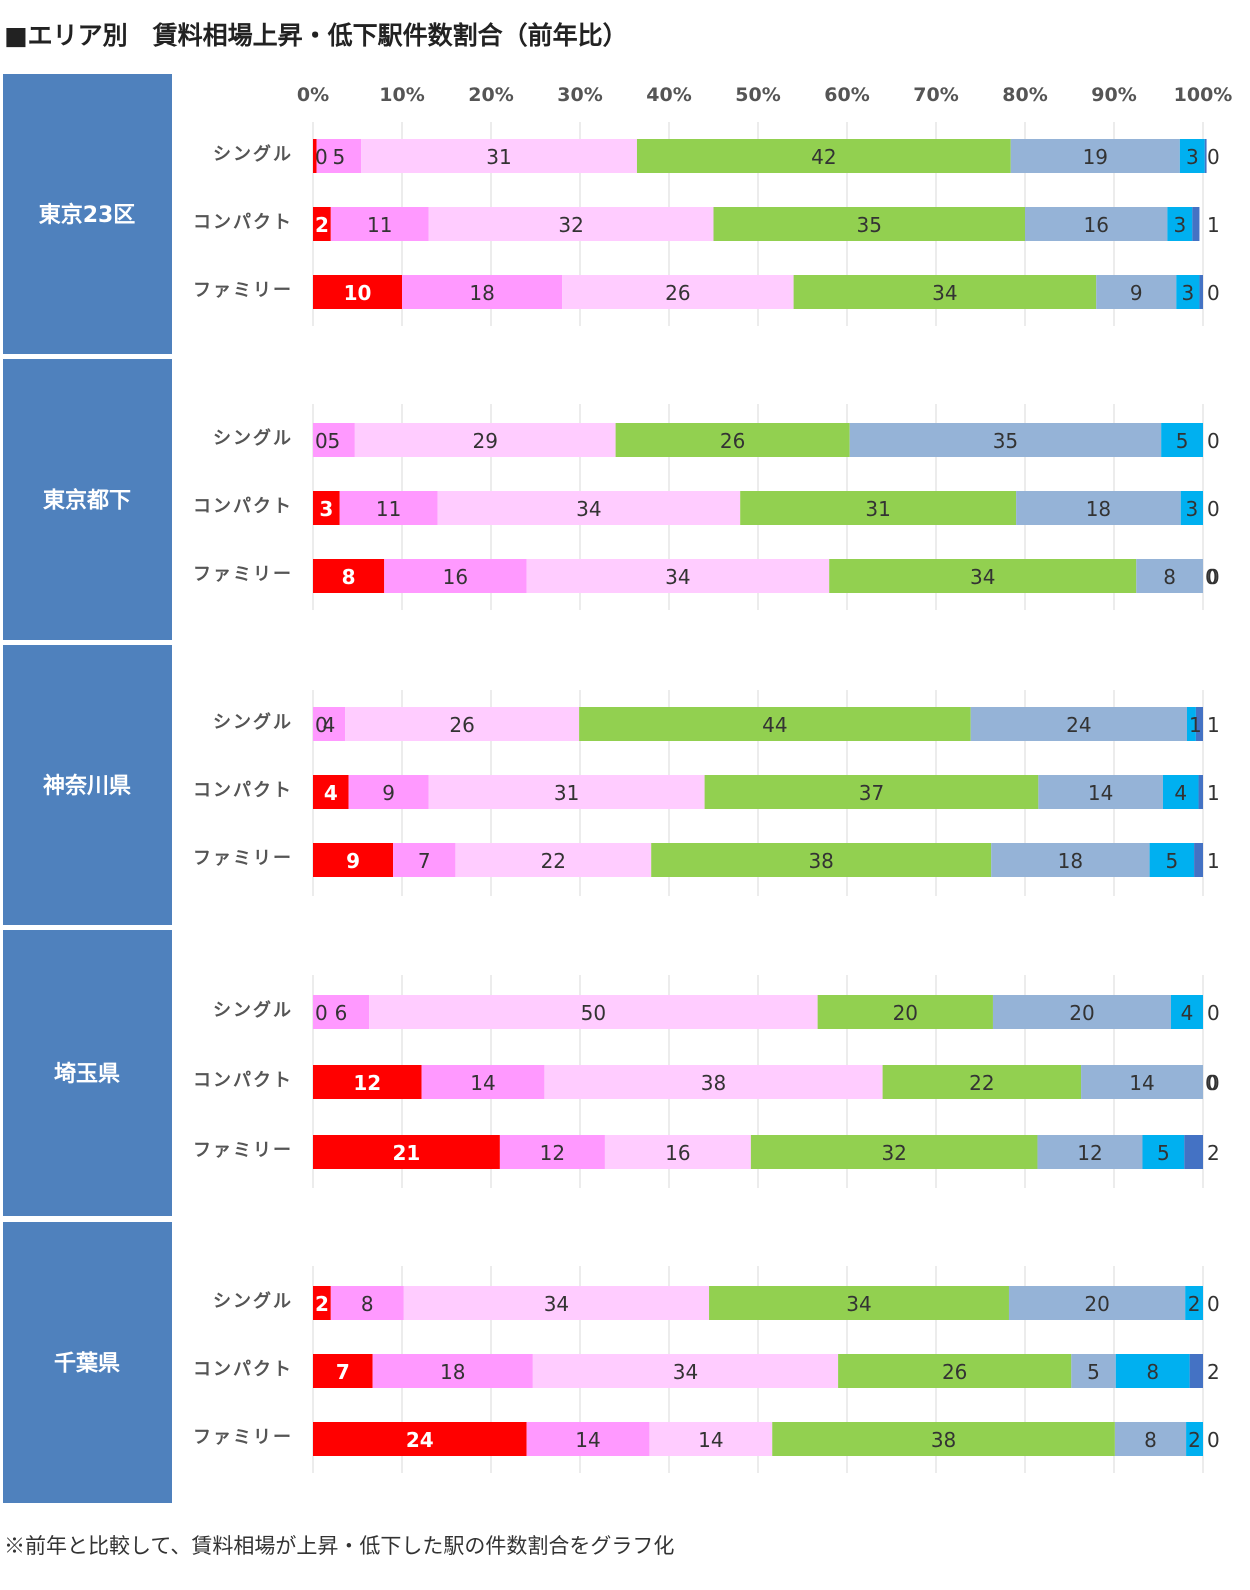  I want to click on x-tick-label: 70%, so click(935, 95).